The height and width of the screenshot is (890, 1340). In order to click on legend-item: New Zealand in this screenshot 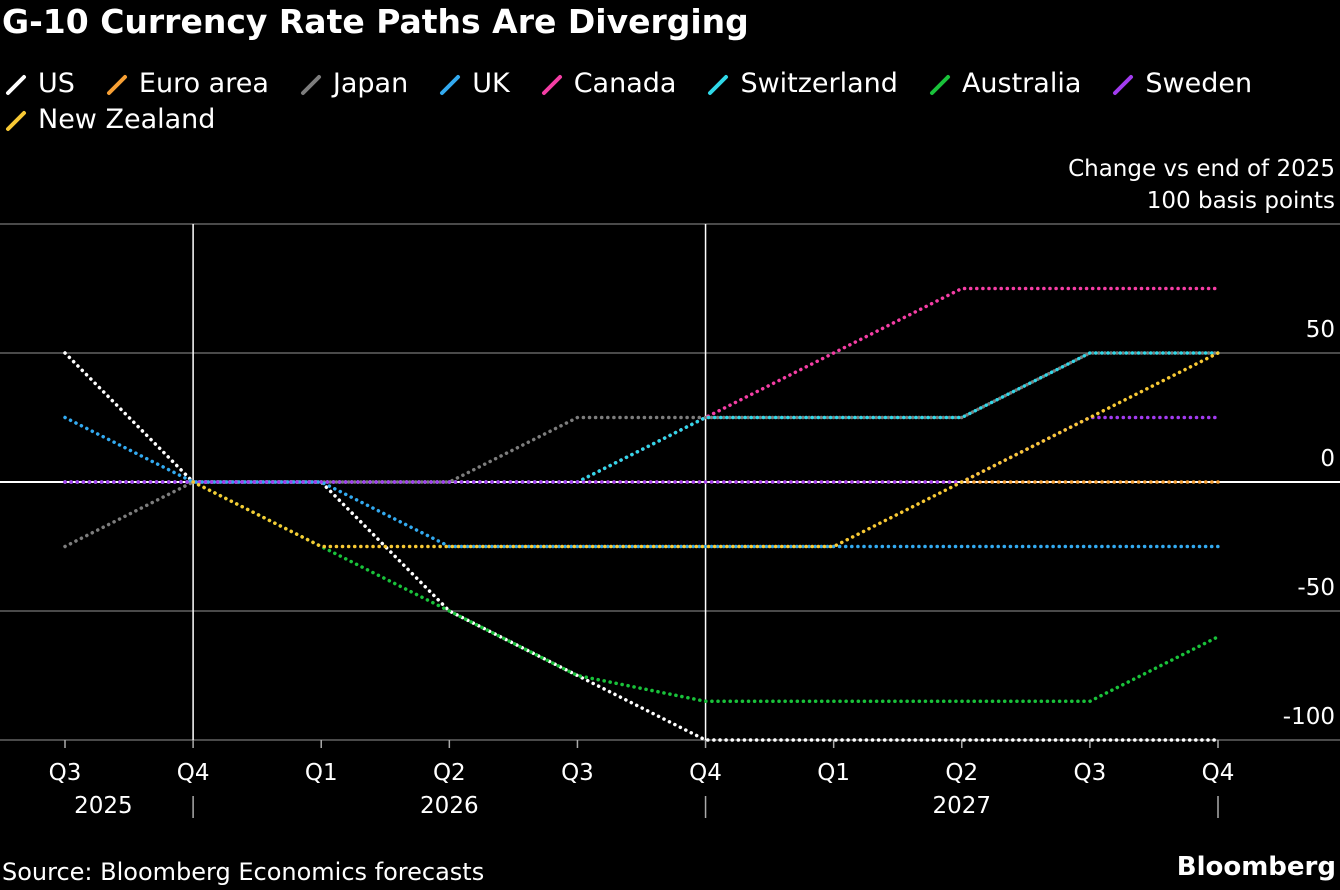, I will do `click(109, 120)`.